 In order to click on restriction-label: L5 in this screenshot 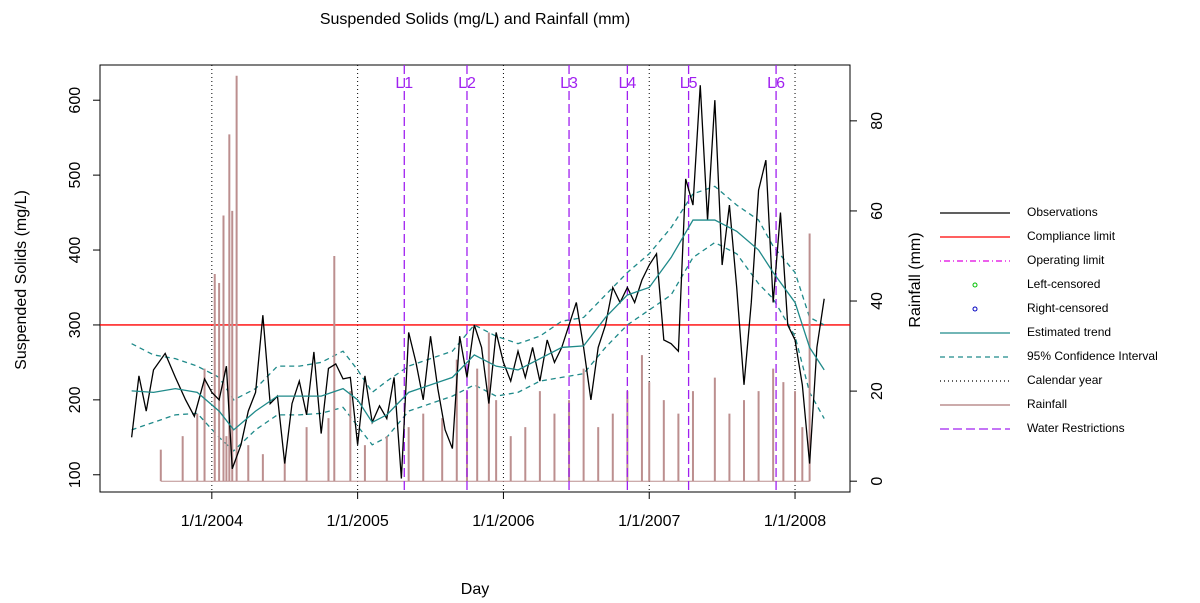, I will do `click(689, 83)`.